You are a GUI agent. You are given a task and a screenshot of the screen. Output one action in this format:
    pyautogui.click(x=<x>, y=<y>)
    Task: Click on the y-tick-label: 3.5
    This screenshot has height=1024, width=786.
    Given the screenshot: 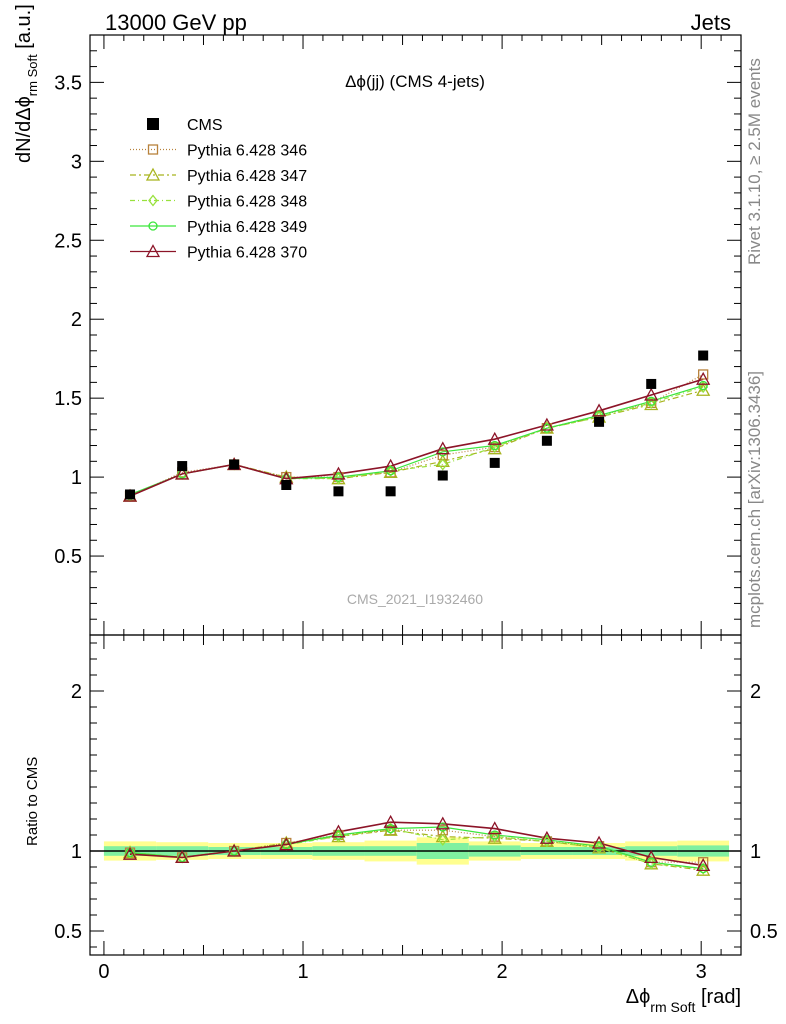 What is the action you would take?
    pyautogui.click(x=68, y=83)
    